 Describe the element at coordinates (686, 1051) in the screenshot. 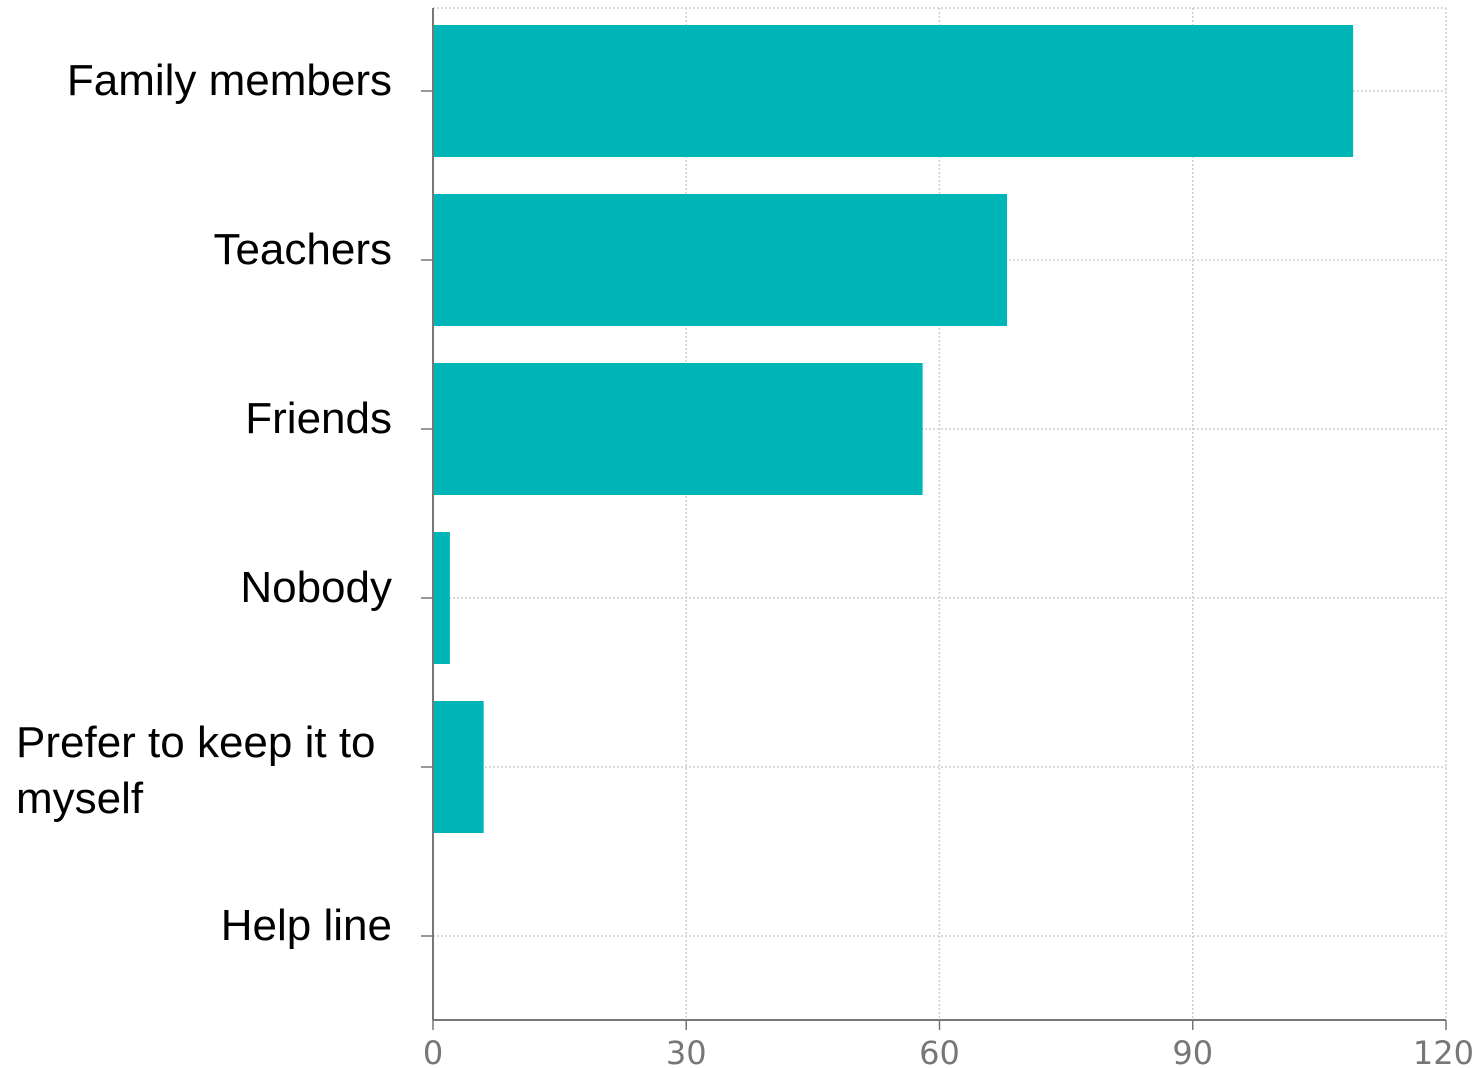

I see `x-tick-label: 30` at that location.